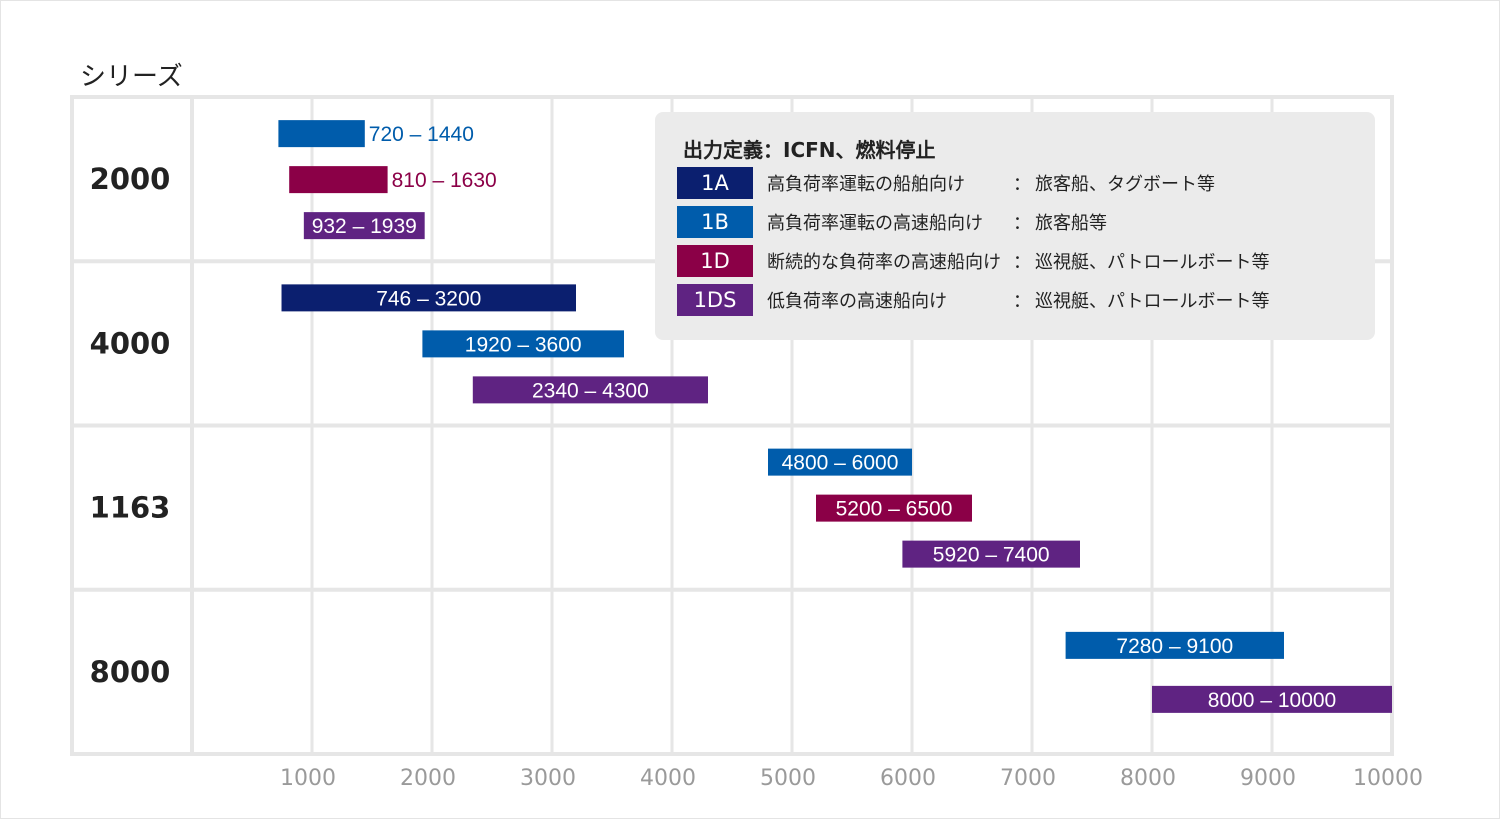 The height and width of the screenshot is (819, 1500). I want to click on y-category-label: 1163, so click(130, 508).